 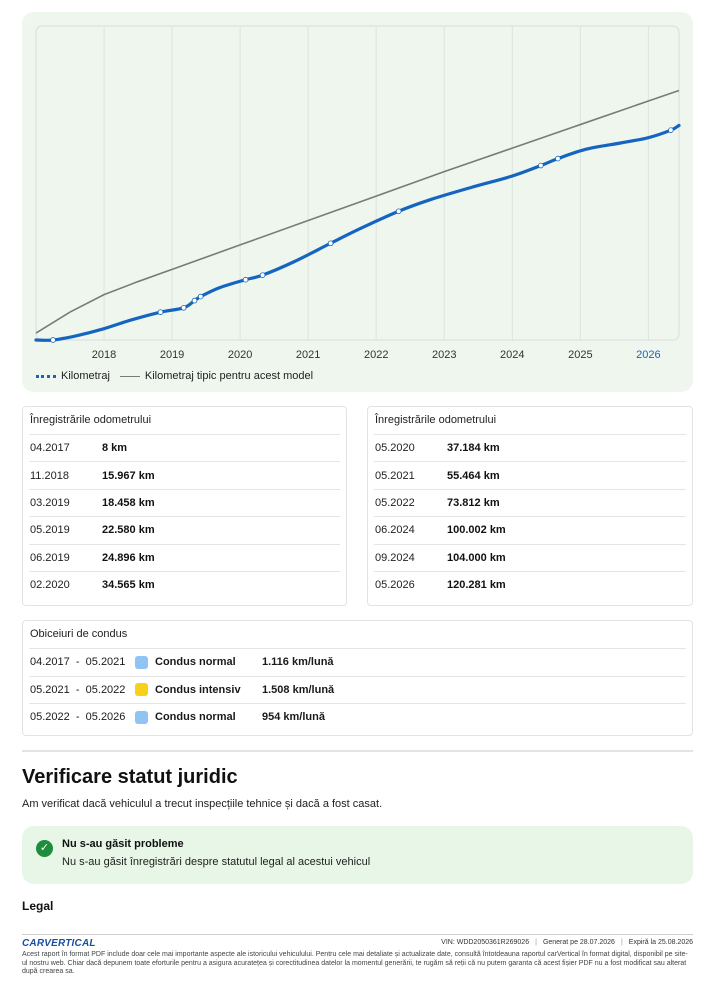 I want to click on x-tick-label: 2021, so click(x=308, y=355).